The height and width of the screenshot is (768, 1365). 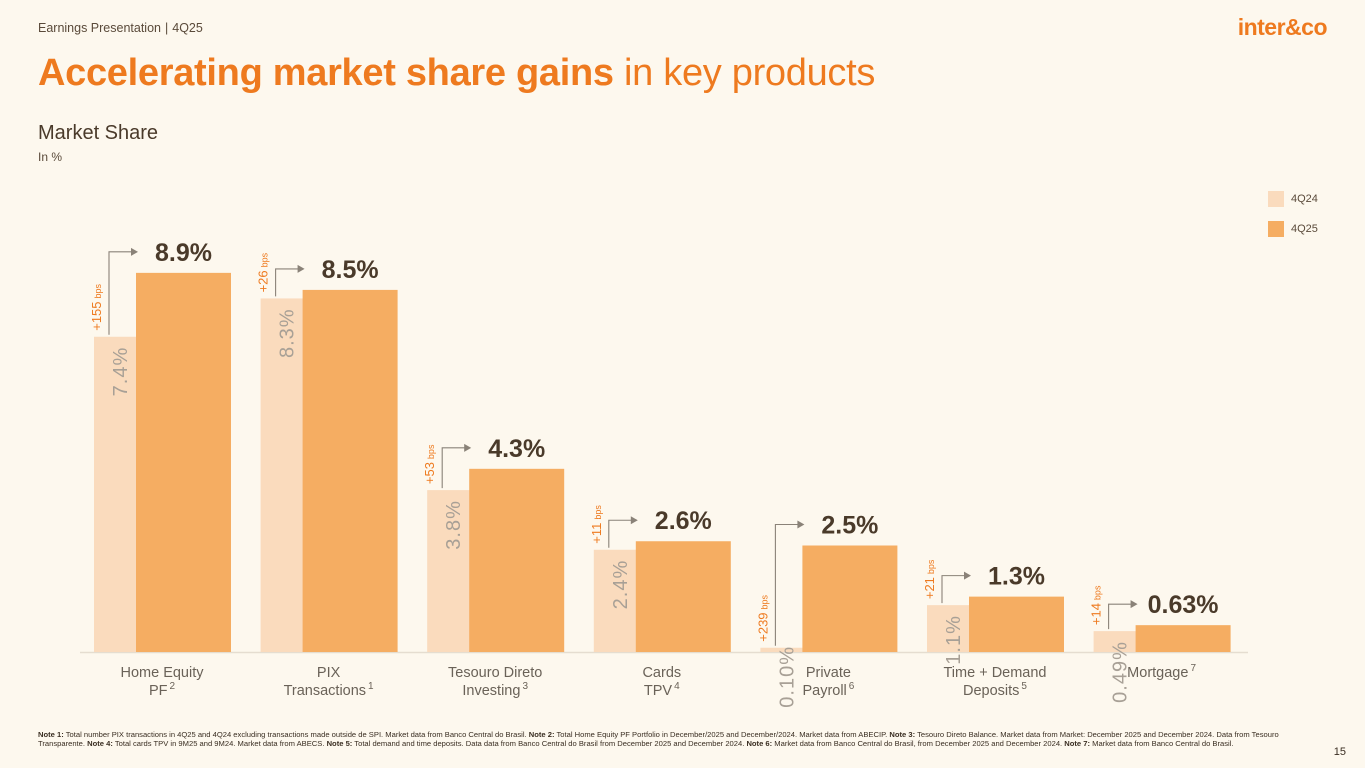 I want to click on company-logo: inter&co, so click(x=1282, y=27).